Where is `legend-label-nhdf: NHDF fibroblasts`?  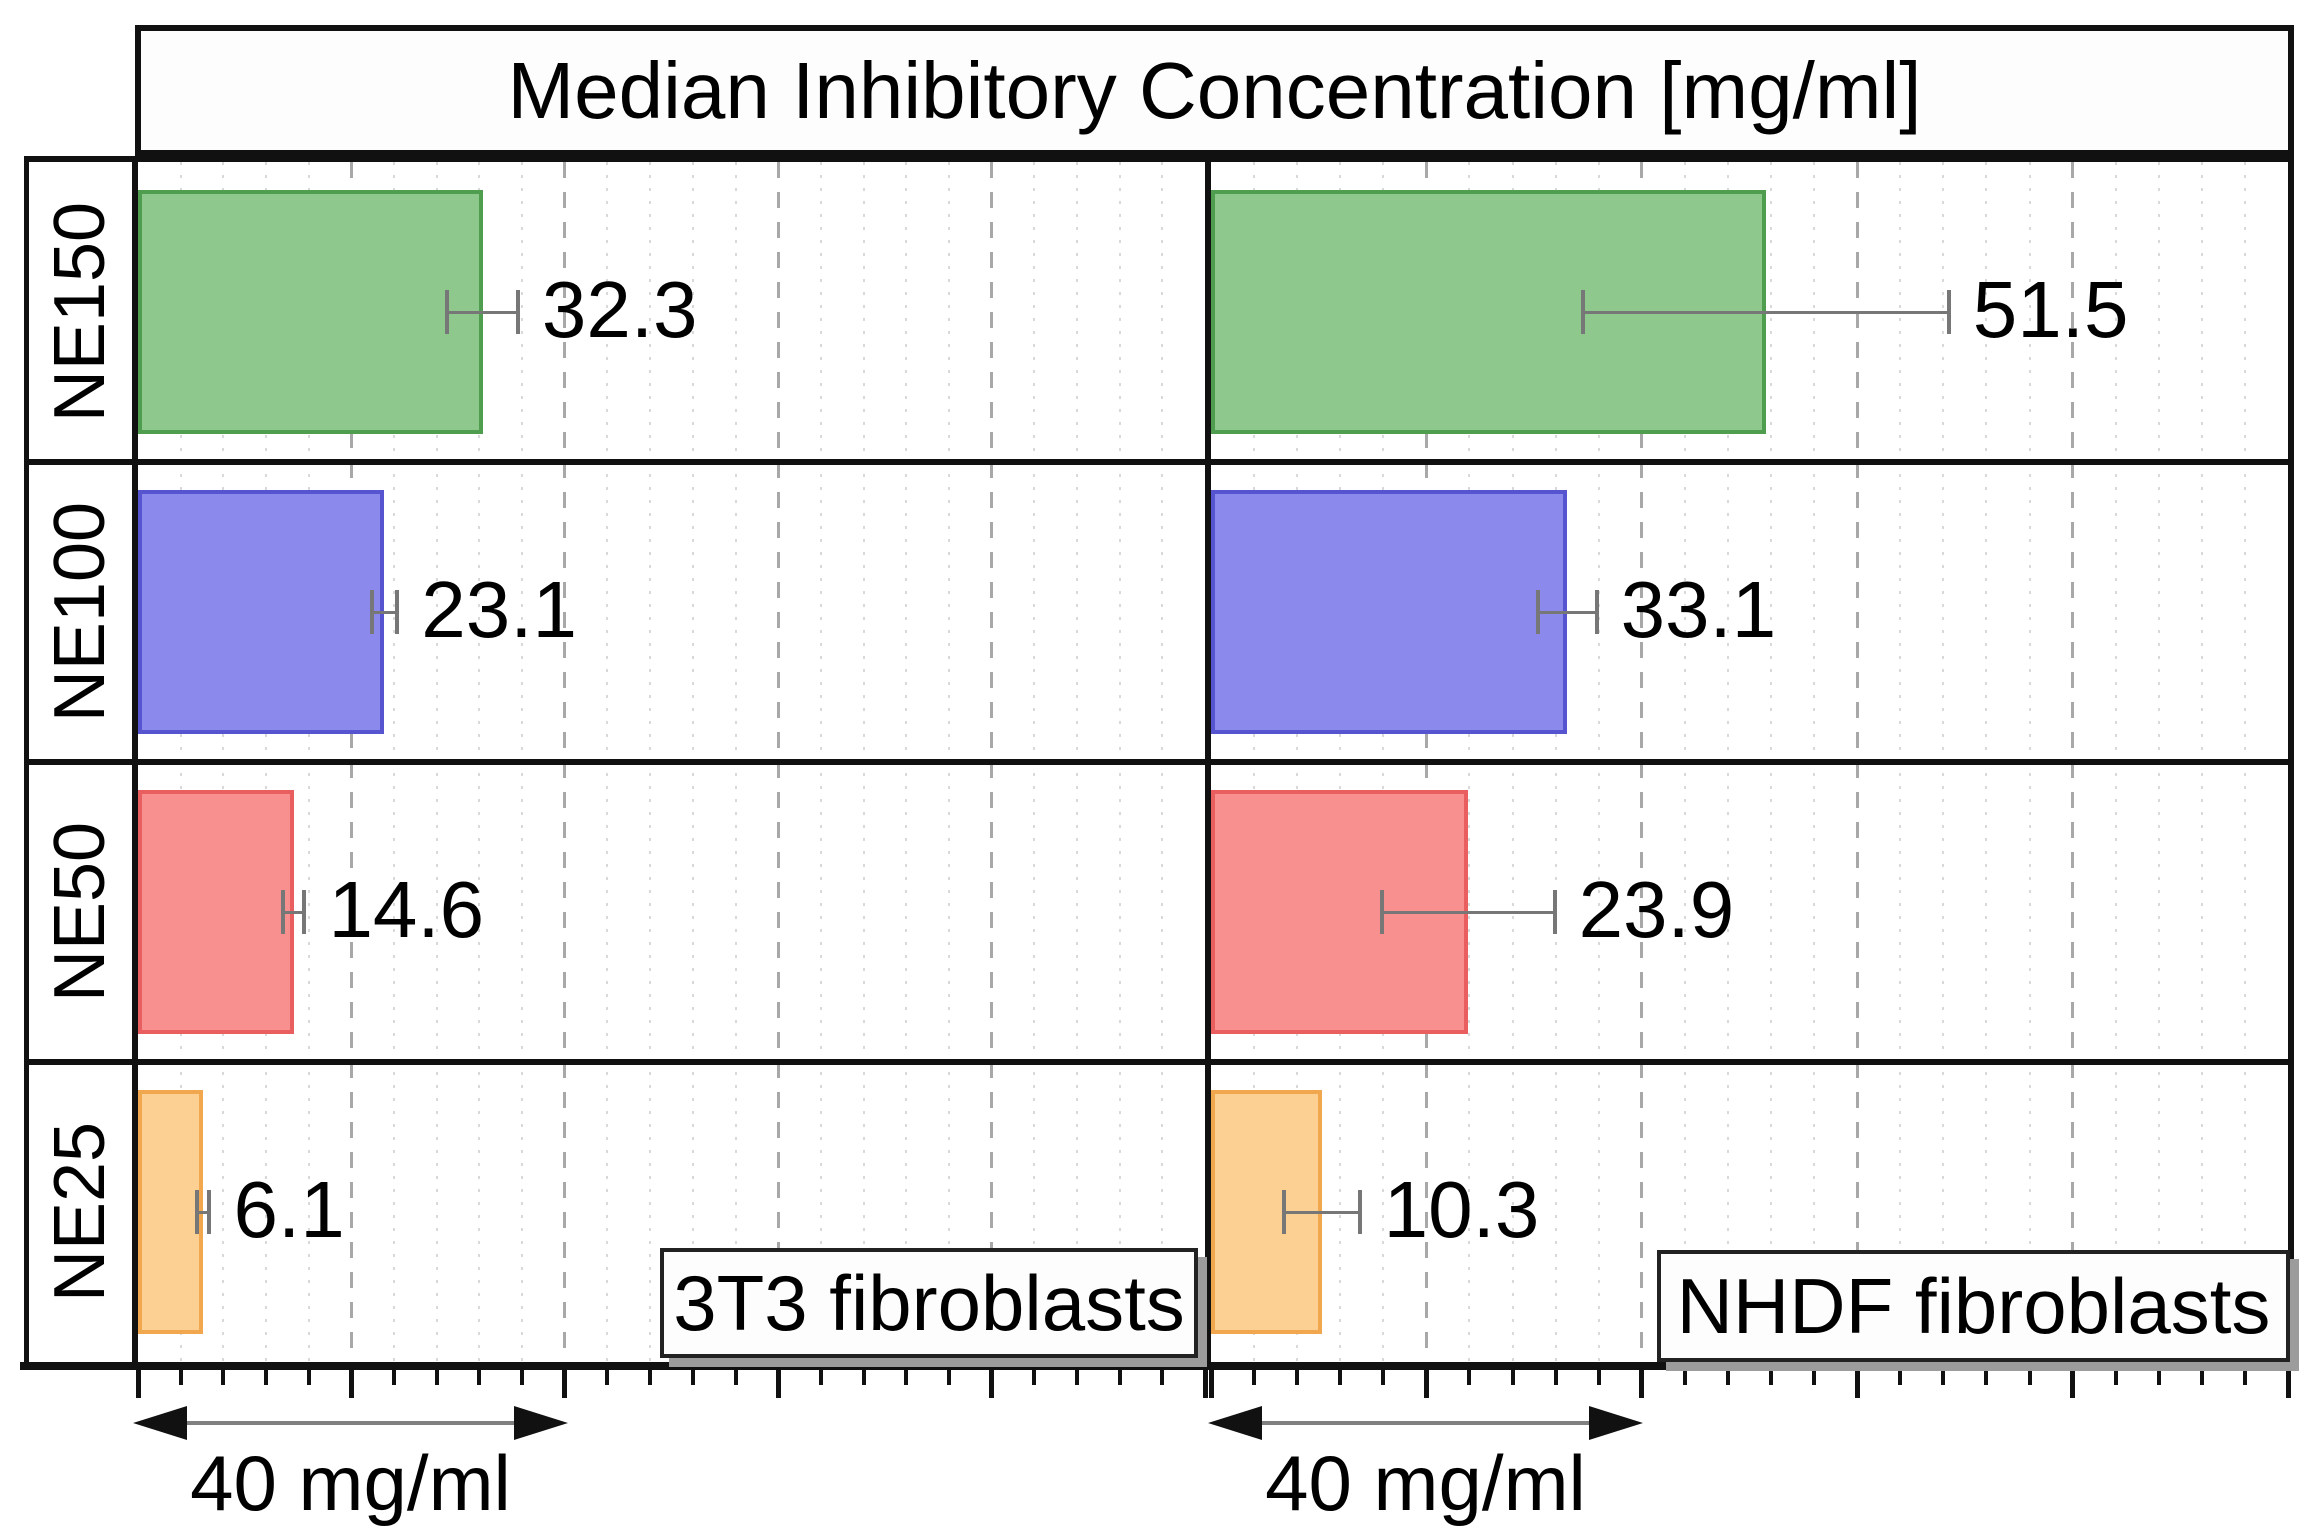 legend-label-nhdf: NHDF fibroblasts is located at coordinates (1973, 1305).